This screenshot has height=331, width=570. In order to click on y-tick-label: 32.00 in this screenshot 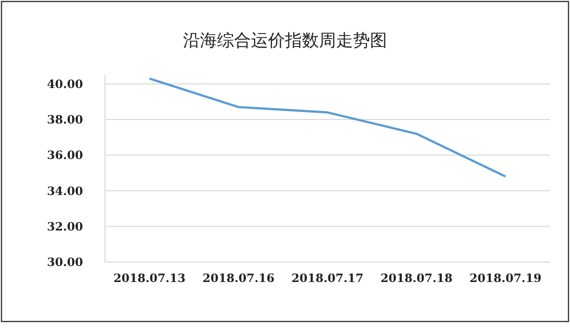, I will do `click(64, 226)`.